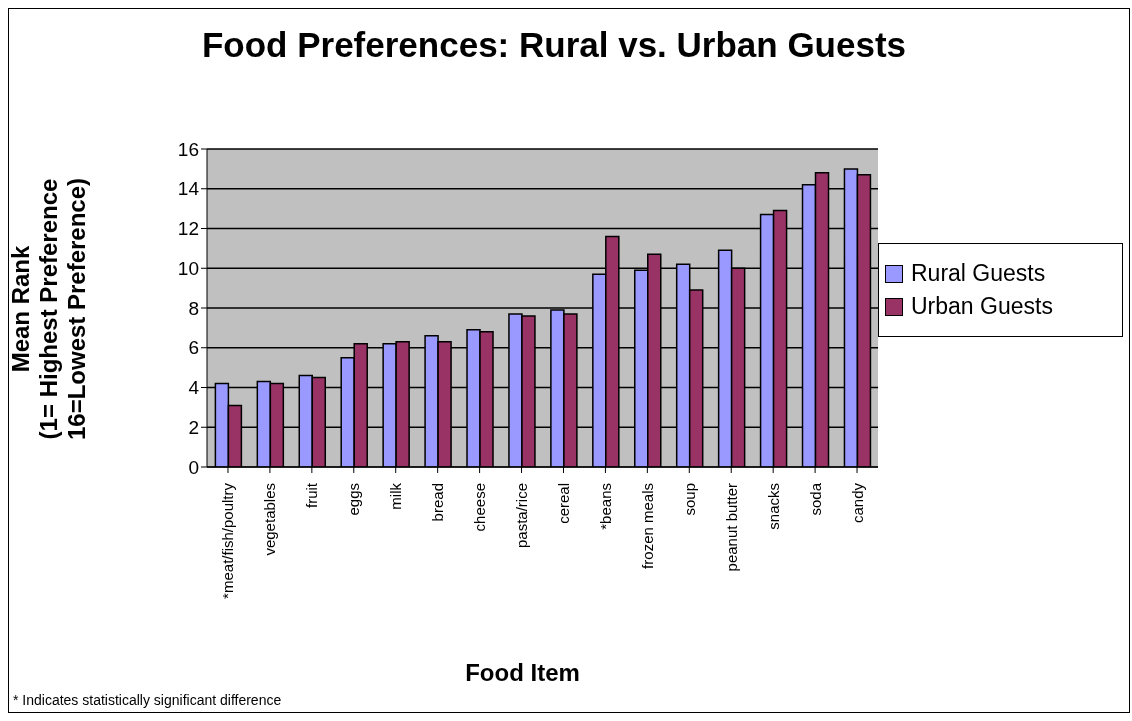  Describe the element at coordinates (480, 507) in the screenshot. I see `x-tick-label: cheese` at that location.